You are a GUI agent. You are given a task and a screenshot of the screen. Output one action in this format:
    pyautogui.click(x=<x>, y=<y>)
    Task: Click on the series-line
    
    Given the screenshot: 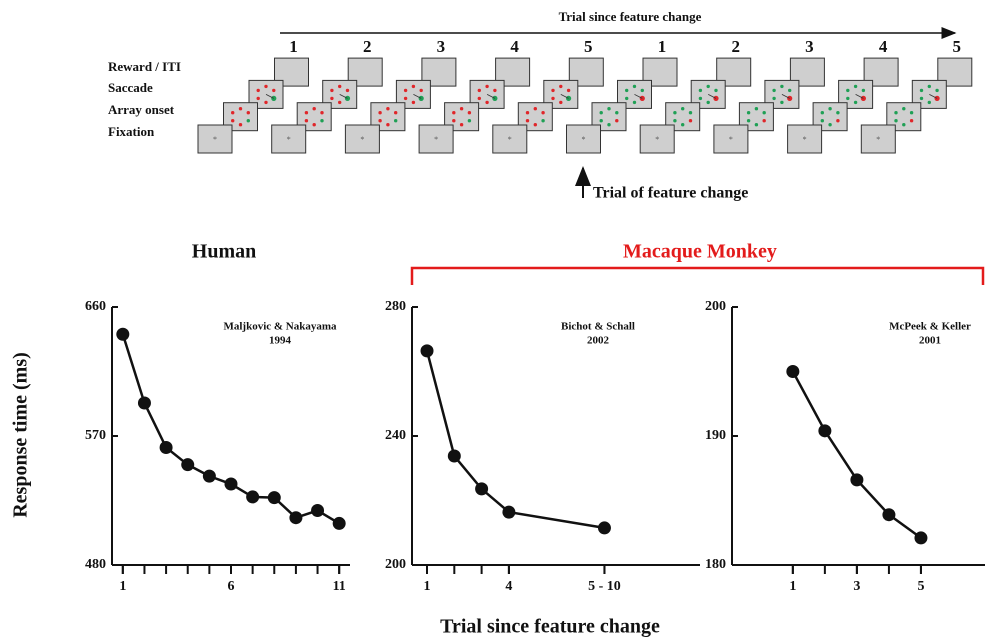 What is the action you would take?
    pyautogui.click(x=230, y=429)
    